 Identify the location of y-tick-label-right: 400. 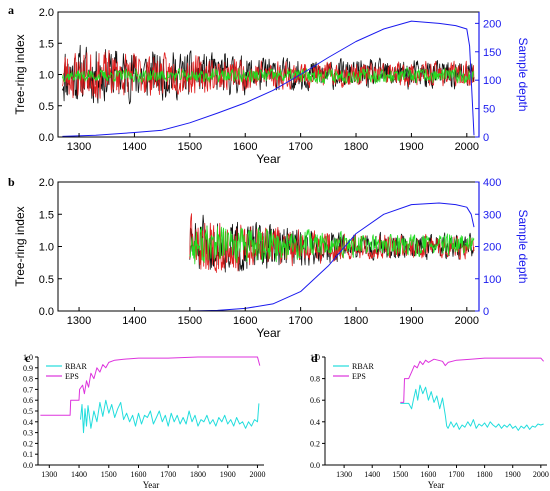
(492, 183).